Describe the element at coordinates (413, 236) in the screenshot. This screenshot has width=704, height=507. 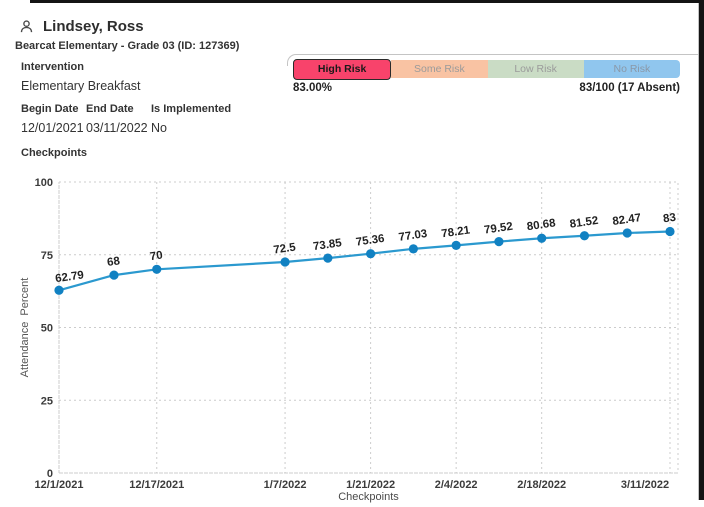
I see `data-point-label: 77.03` at that location.